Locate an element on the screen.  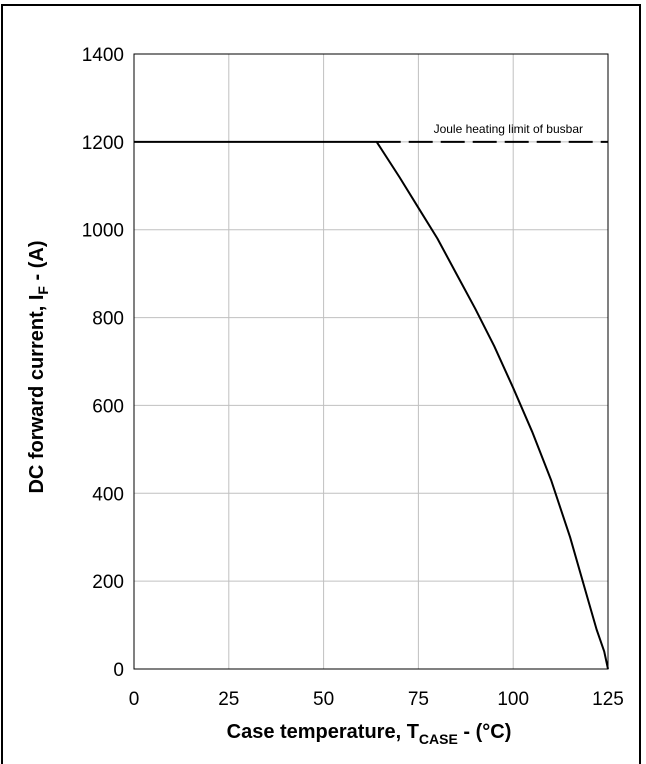
y-axis-title-main: DC forward current, I is located at coordinates (37, 394).